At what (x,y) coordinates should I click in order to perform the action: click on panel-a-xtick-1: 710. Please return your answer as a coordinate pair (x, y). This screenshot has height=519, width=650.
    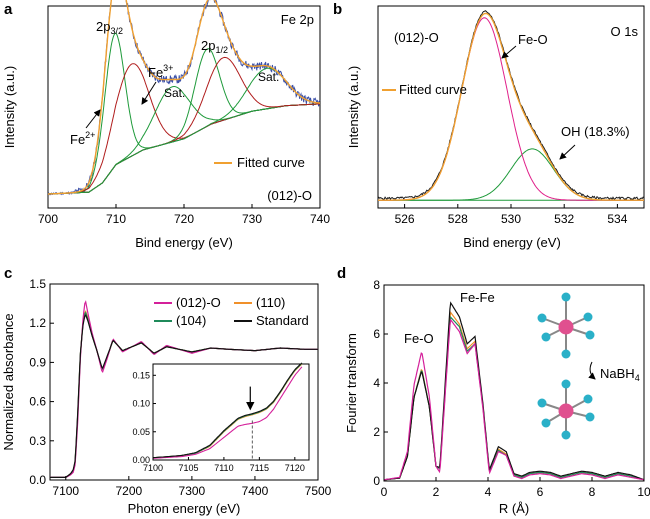
    Looking at the image, I should click on (116, 219).